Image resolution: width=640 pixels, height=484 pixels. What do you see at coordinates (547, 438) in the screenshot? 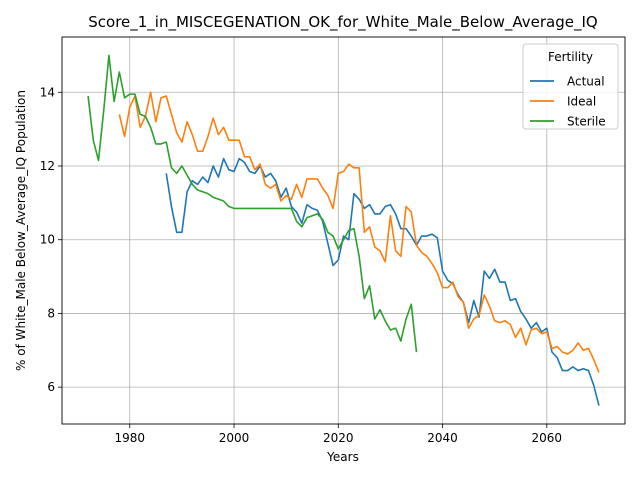
I see `x-tick-label: 2060` at bounding box center [547, 438].